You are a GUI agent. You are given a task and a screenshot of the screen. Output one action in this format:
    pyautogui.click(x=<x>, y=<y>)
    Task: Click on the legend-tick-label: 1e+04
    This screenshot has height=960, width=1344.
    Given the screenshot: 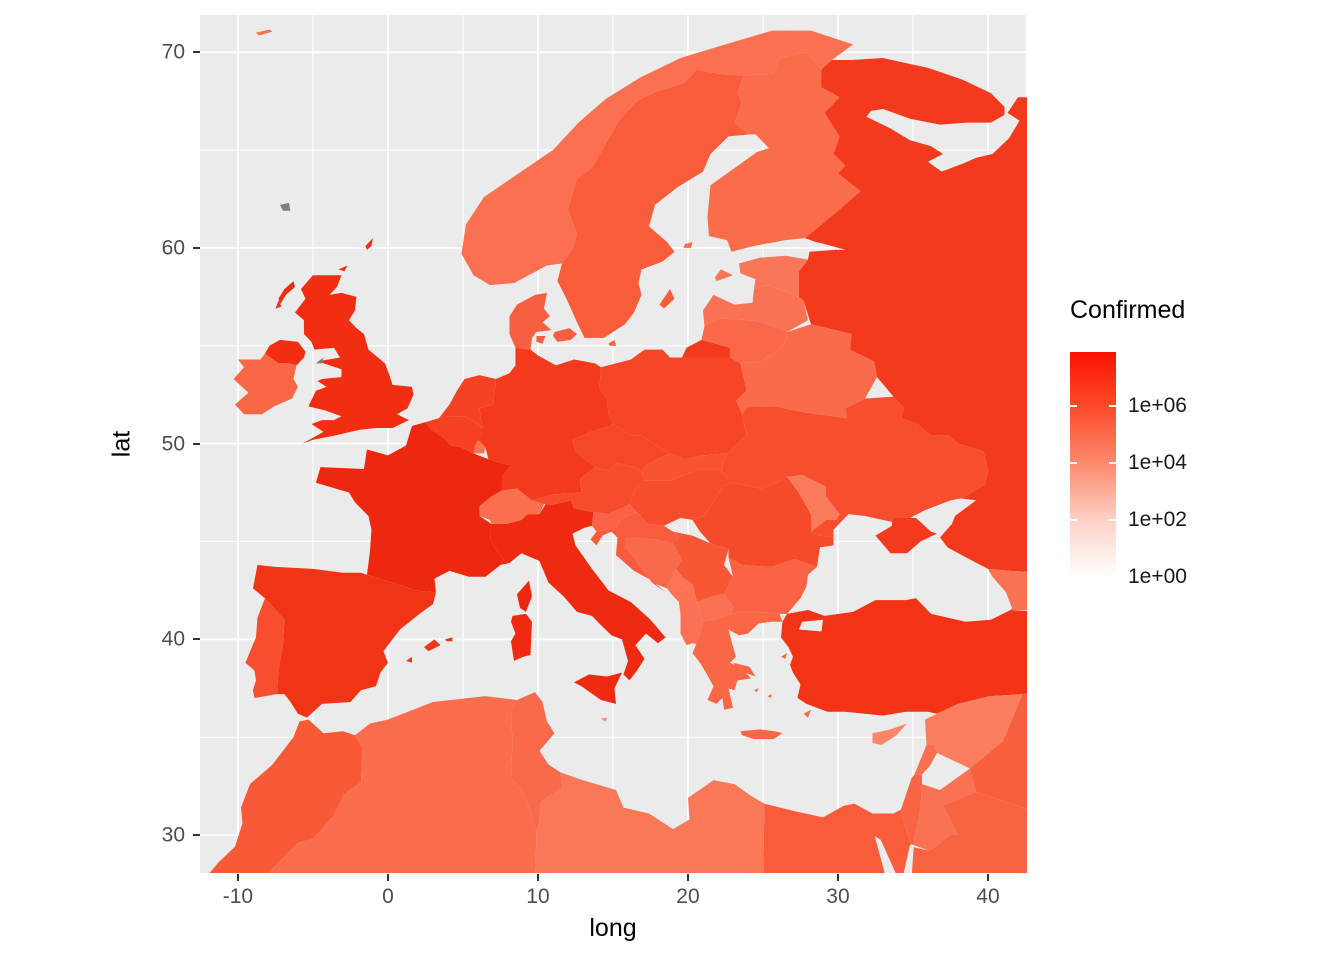 What is the action you would take?
    pyautogui.click(x=1157, y=462)
    